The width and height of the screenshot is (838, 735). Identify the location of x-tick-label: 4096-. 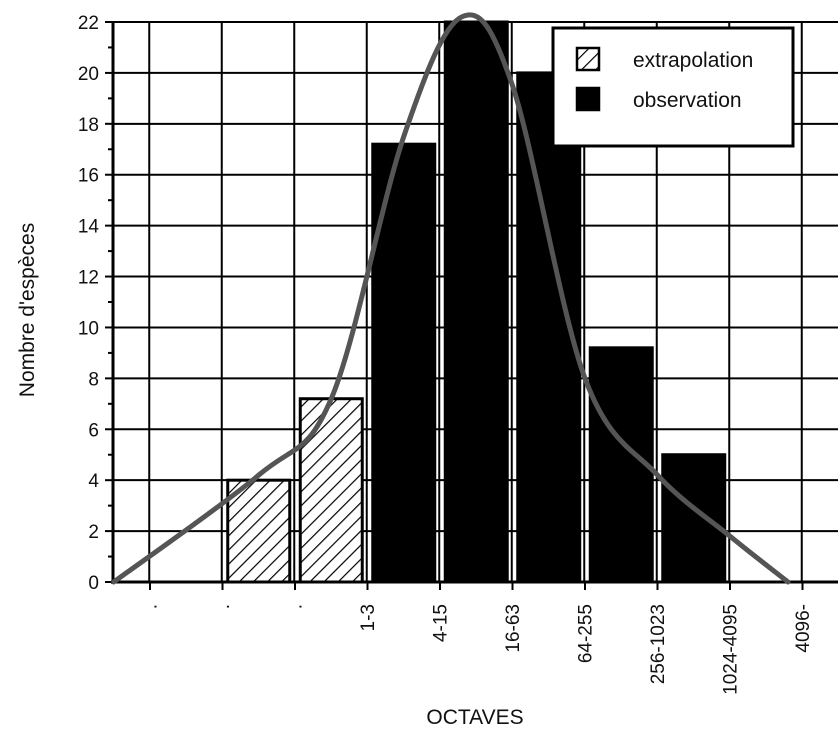
(803, 628).